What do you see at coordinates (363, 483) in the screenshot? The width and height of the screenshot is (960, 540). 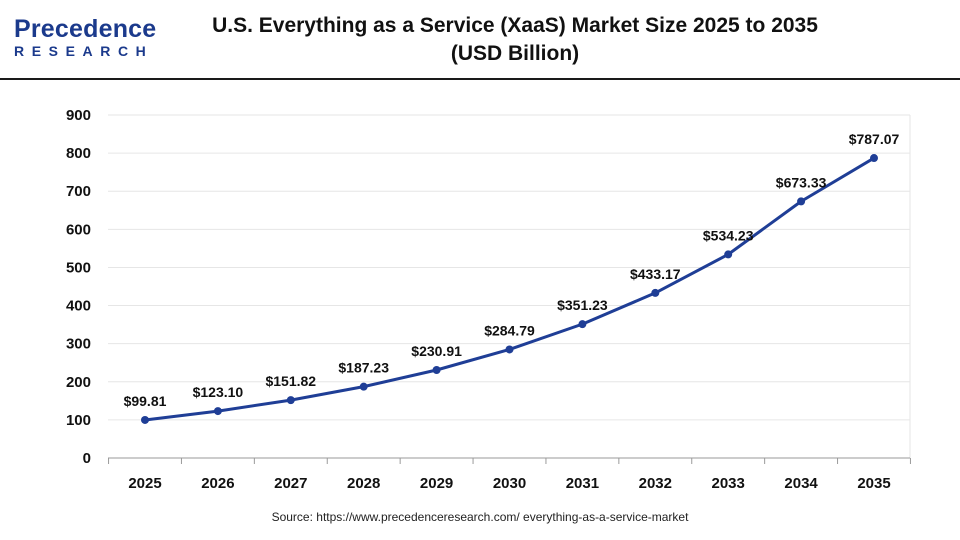 I see `x-tick-label: 2028` at bounding box center [363, 483].